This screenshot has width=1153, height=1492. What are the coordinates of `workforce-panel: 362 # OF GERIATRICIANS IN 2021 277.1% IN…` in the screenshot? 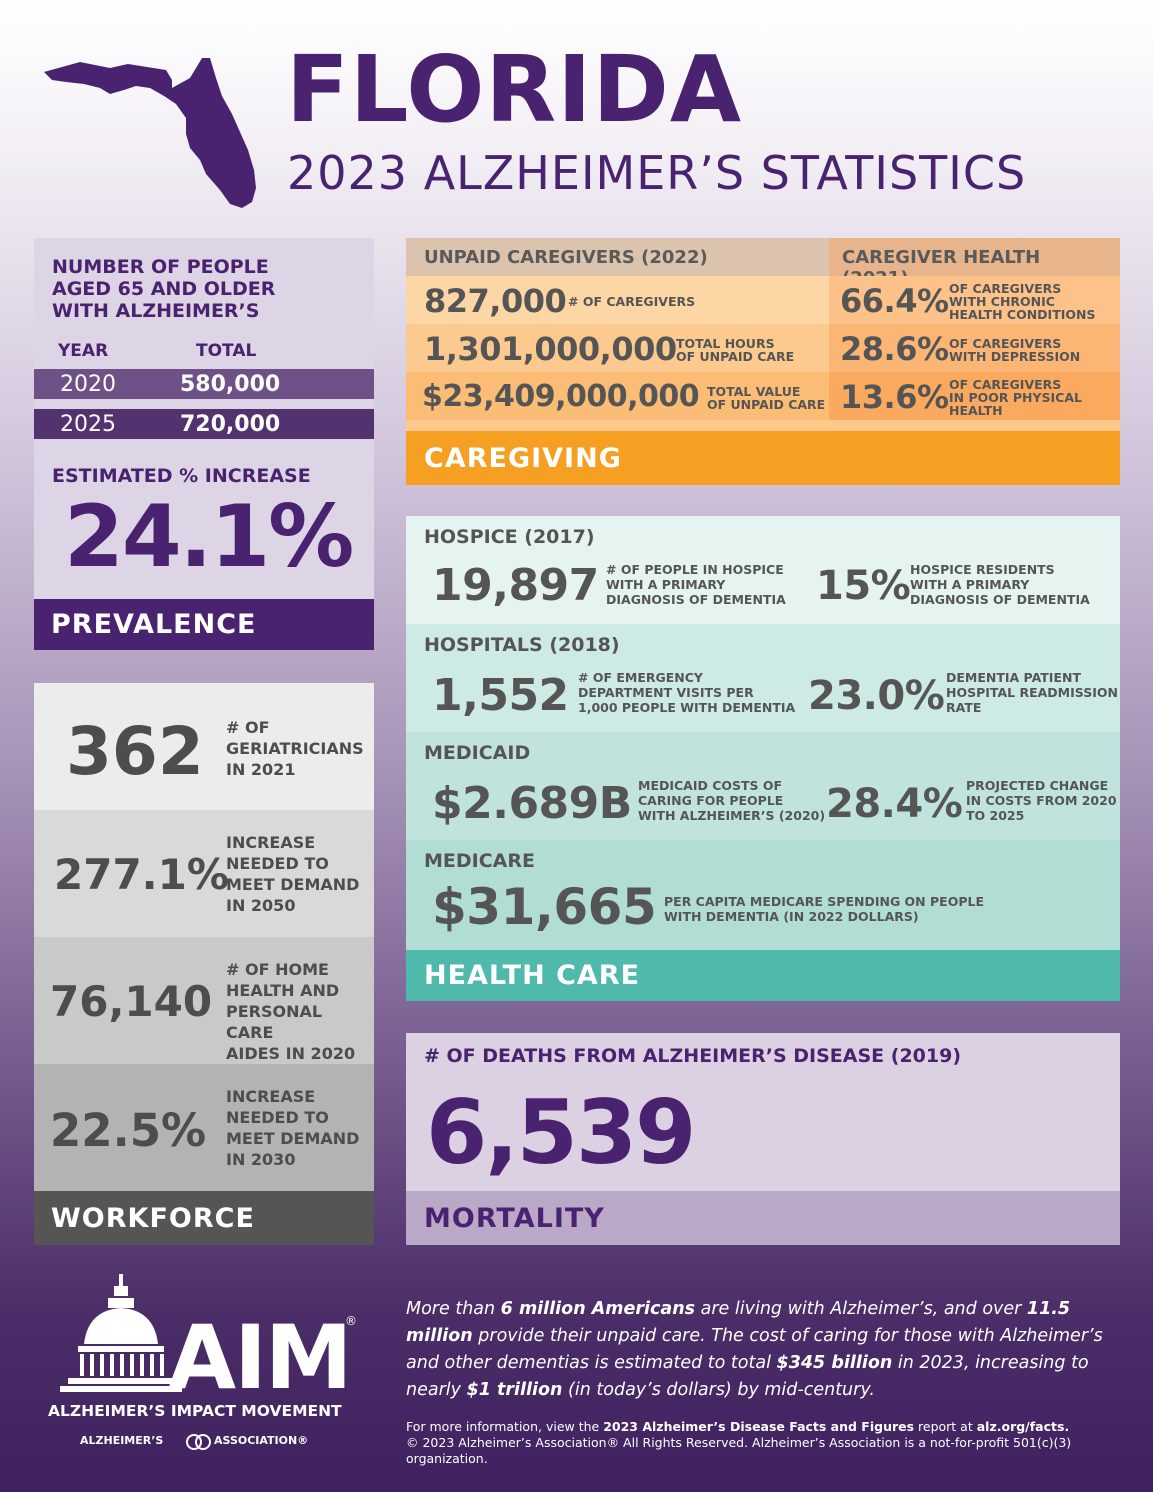 It's located at (204, 964).